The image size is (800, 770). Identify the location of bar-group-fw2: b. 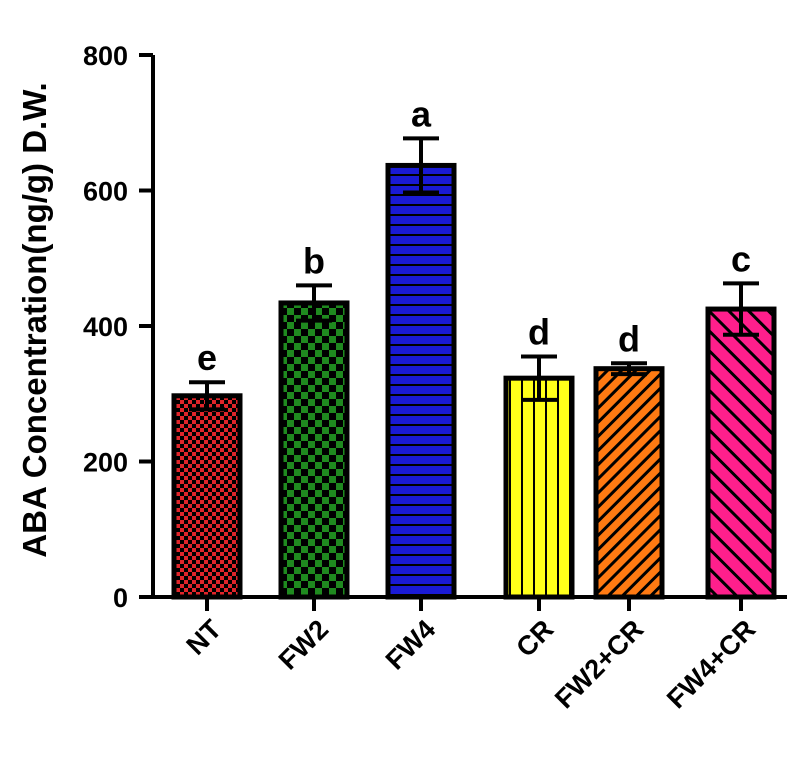
(314, 420).